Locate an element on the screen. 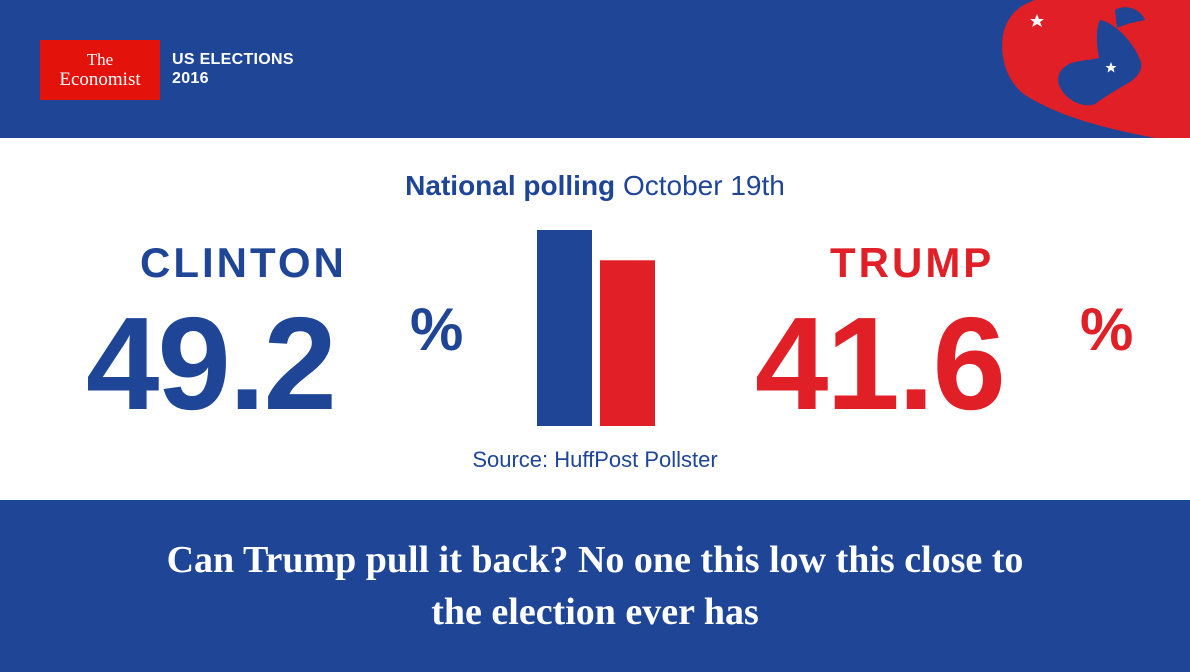 This screenshot has height=672, width=1190. trump-label: TRUMP is located at coordinates (912, 262).